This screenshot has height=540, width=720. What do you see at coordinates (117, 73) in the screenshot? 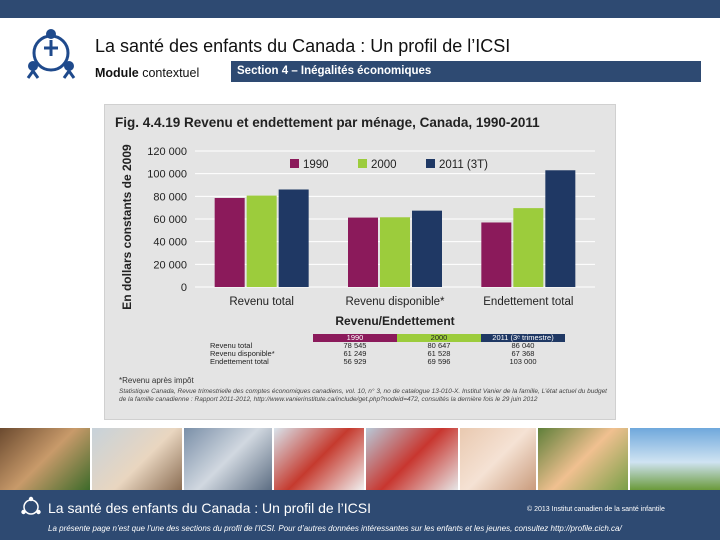
I see `module-label-bold: Module` at bounding box center [117, 73].